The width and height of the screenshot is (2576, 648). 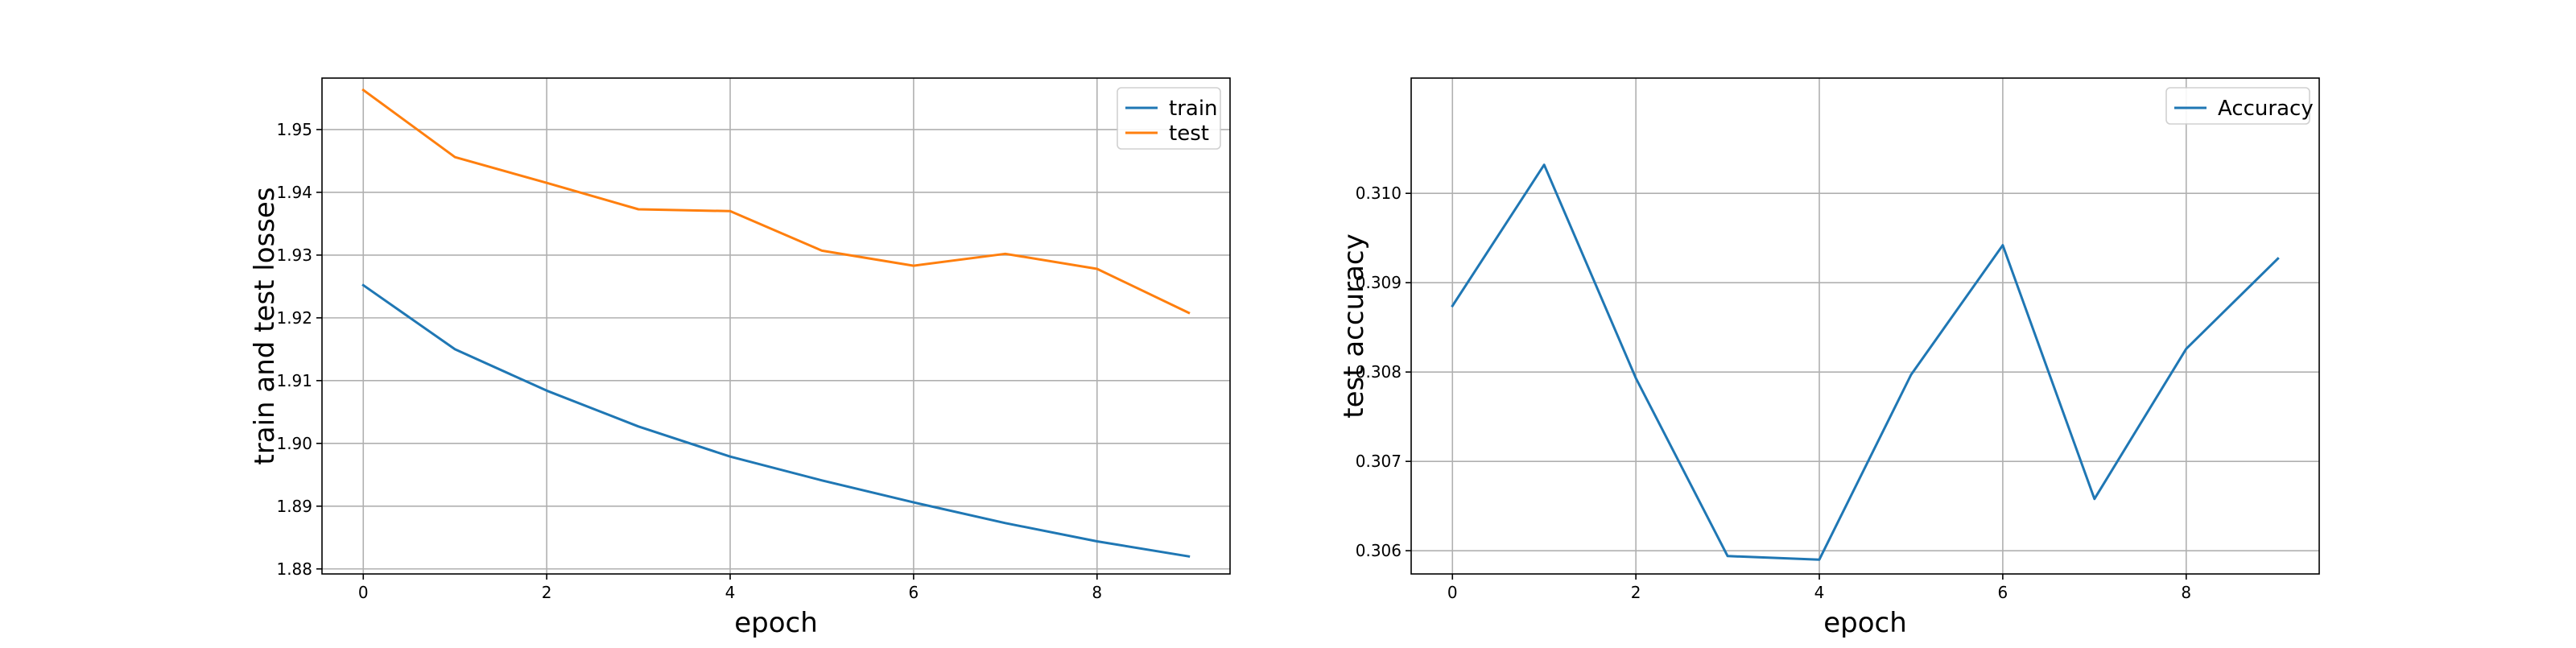 What do you see at coordinates (1189, 134) in the screenshot?
I see `legend-label: test` at bounding box center [1189, 134].